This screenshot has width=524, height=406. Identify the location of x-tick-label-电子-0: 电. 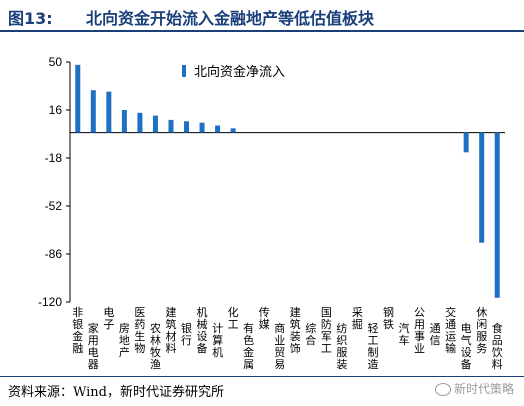
(108, 312).